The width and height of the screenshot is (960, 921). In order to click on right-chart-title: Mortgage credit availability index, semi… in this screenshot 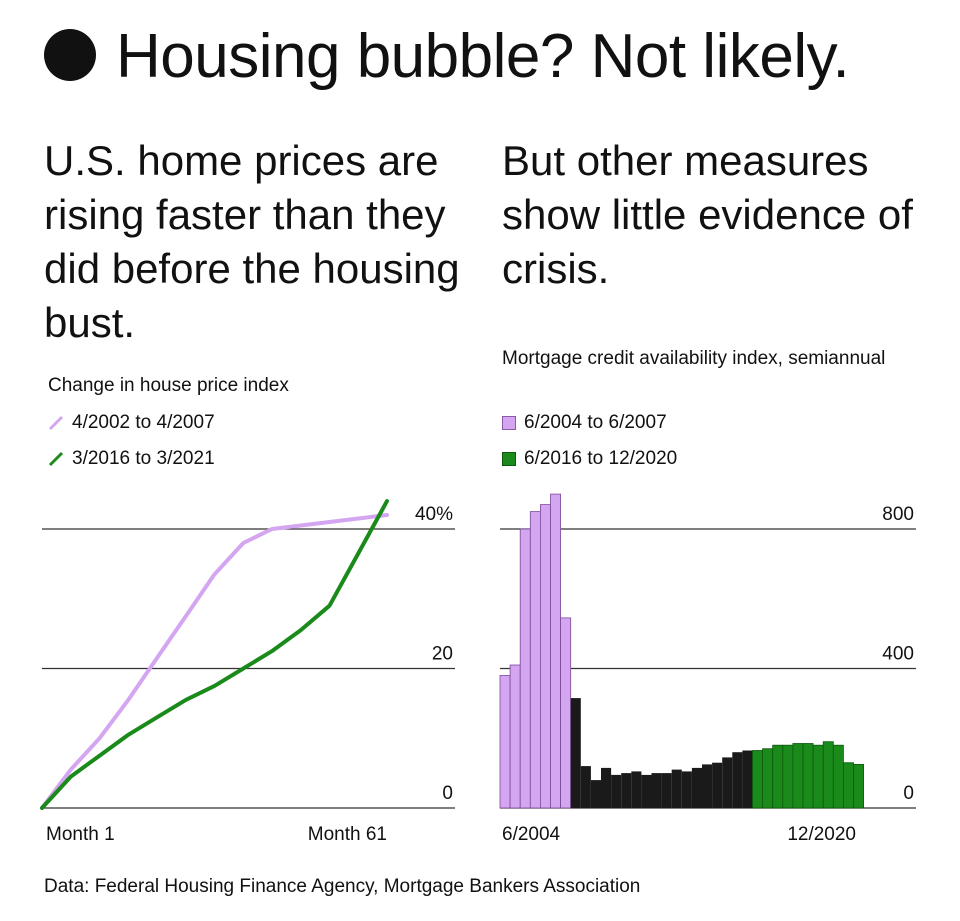, I will do `click(694, 358)`.